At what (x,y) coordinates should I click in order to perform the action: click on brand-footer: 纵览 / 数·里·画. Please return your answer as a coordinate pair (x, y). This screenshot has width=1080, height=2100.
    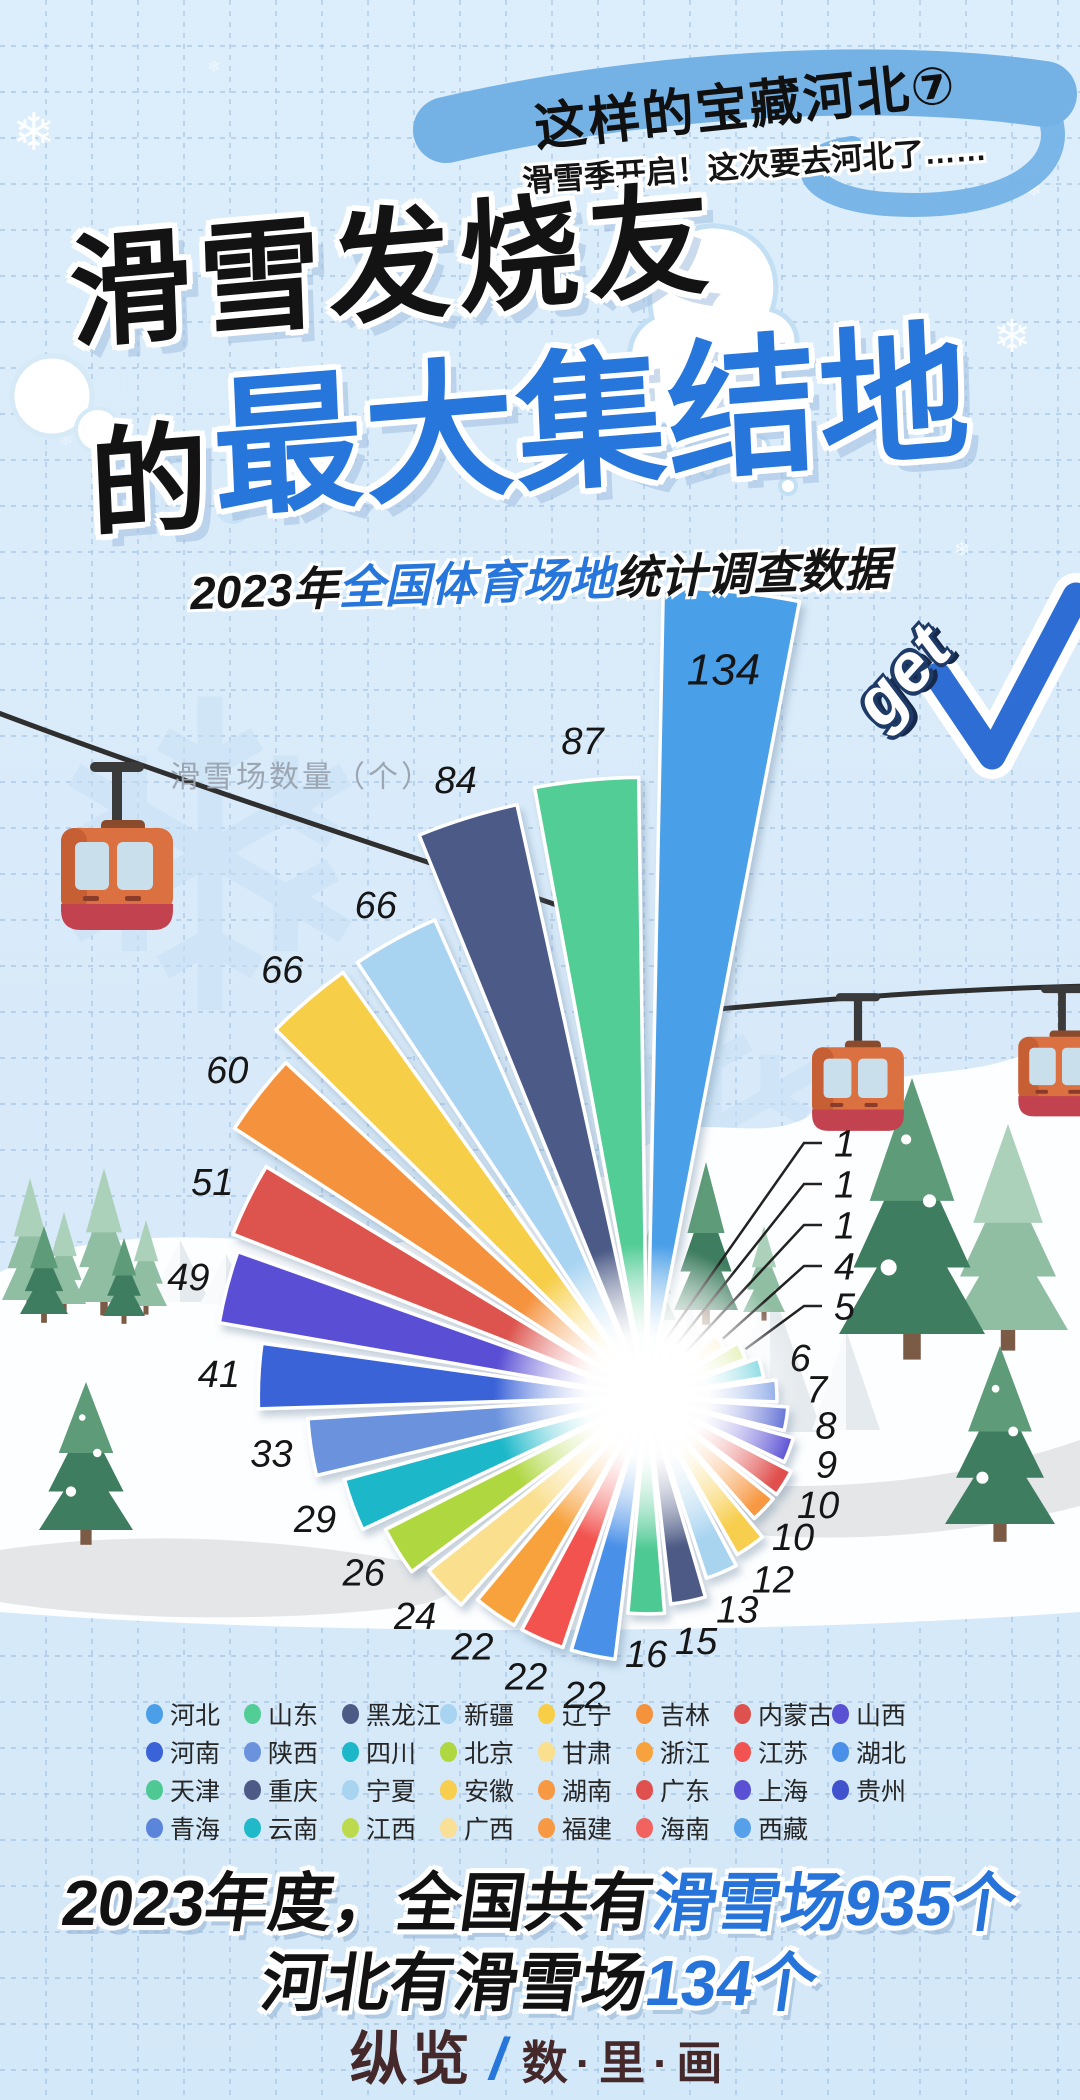
    Looking at the image, I should click on (540, 2054).